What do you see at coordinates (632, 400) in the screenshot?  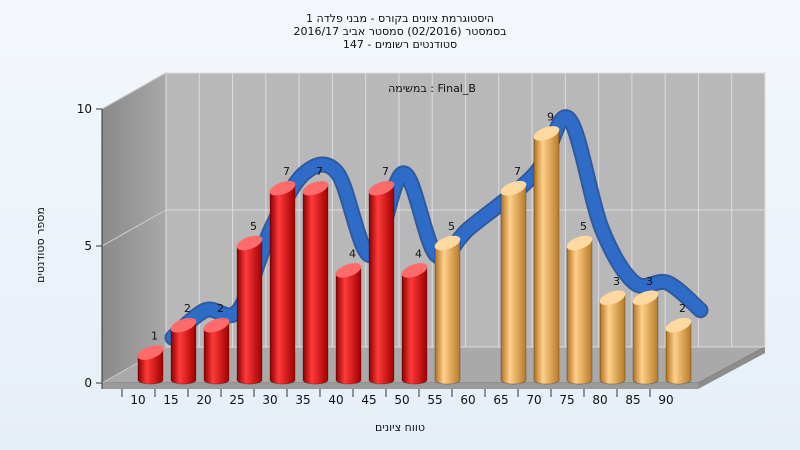 I see `x-tick-label: 85` at bounding box center [632, 400].